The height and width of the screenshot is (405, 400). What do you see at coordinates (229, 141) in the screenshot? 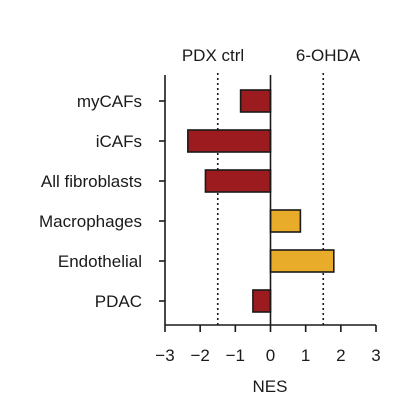
I see `bar-icafs` at bounding box center [229, 141].